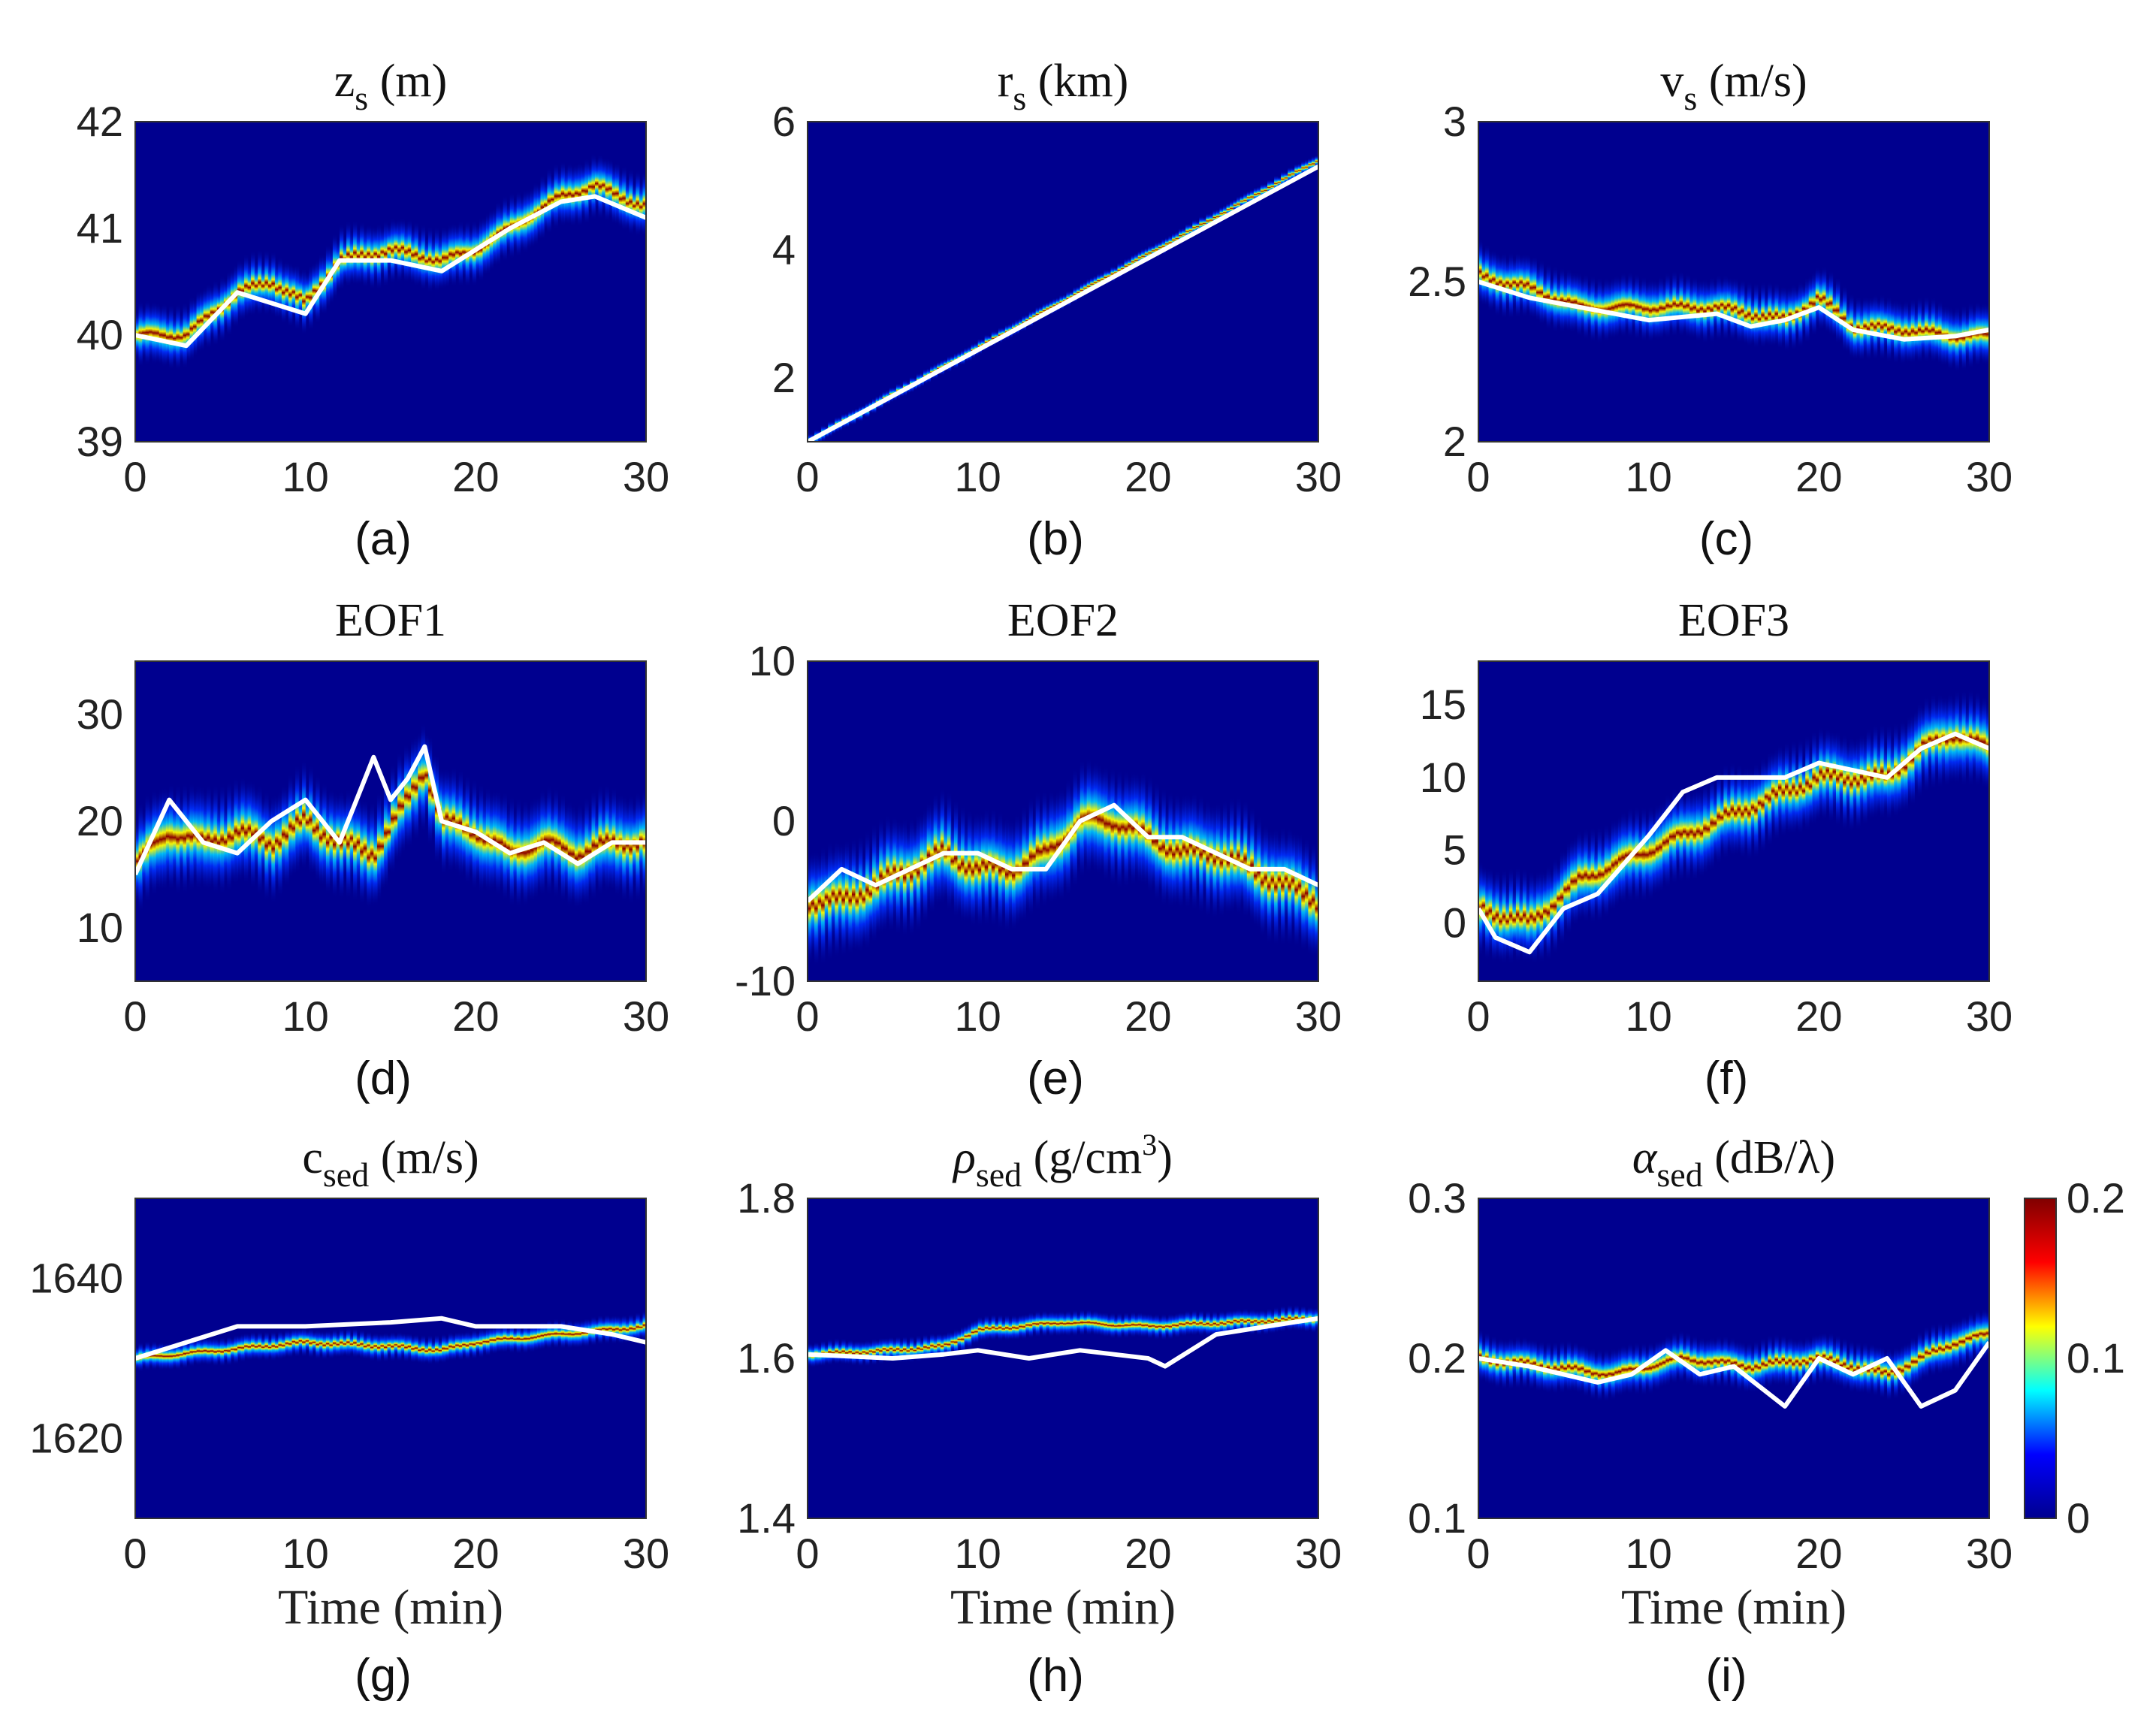  I want to click on panel-f: 0 10 20 30 0 5 10 15 EOF3 (f), so click(1716, 849).